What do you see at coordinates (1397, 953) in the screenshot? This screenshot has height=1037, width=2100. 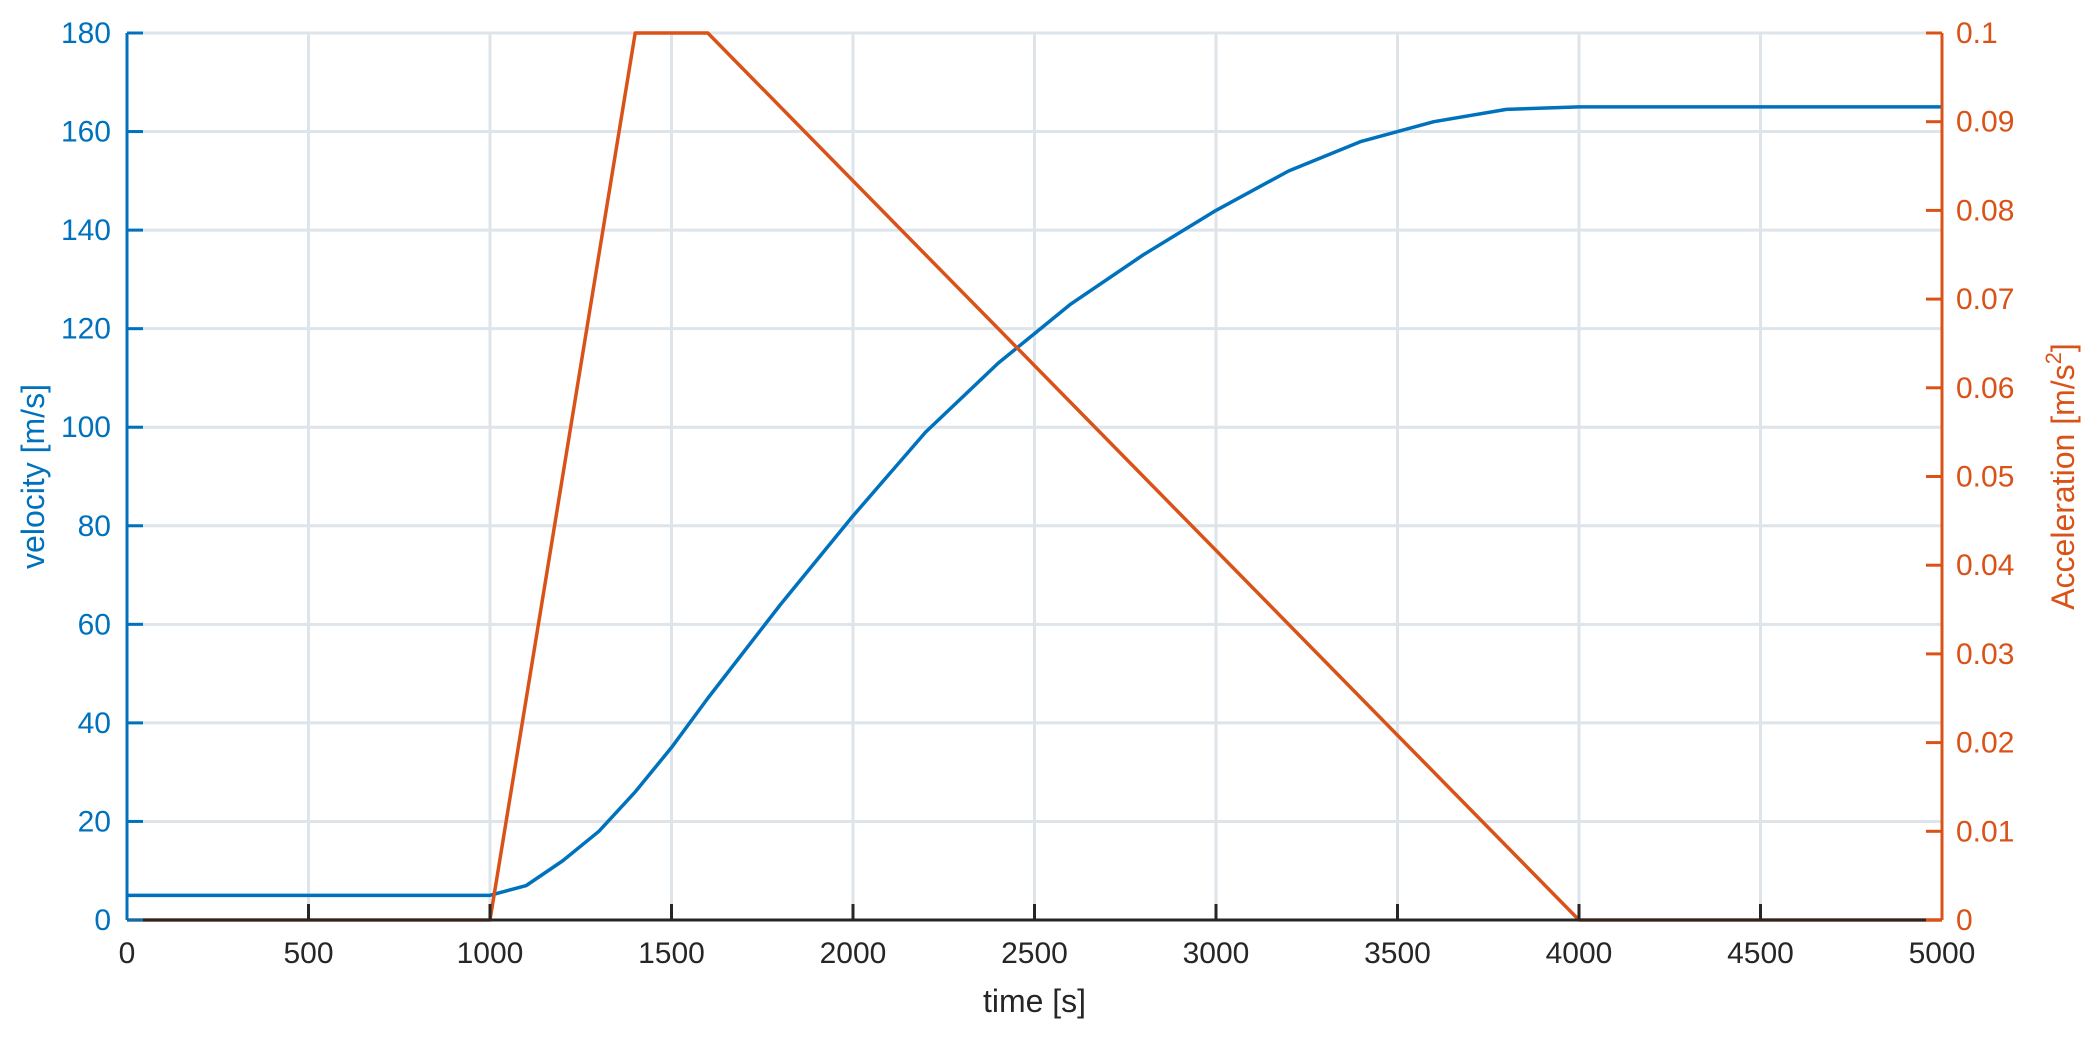 I see `x-tick-label: 3500` at bounding box center [1397, 953].